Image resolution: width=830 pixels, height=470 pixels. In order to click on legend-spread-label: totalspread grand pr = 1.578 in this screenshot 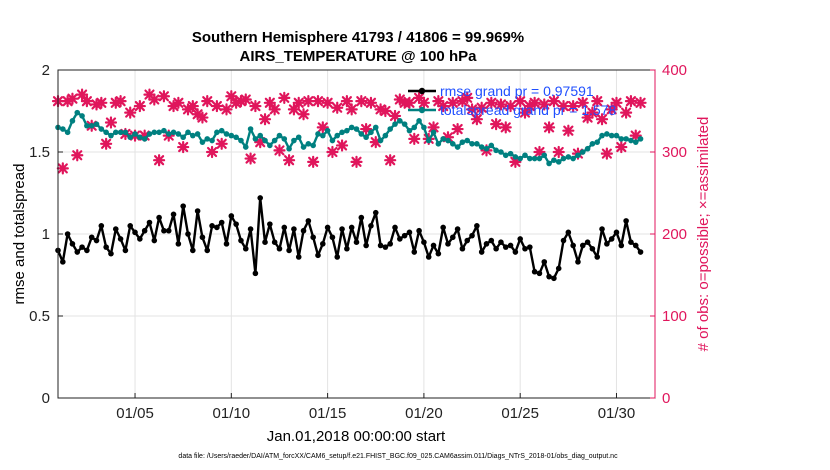, I will do `click(528, 110)`.